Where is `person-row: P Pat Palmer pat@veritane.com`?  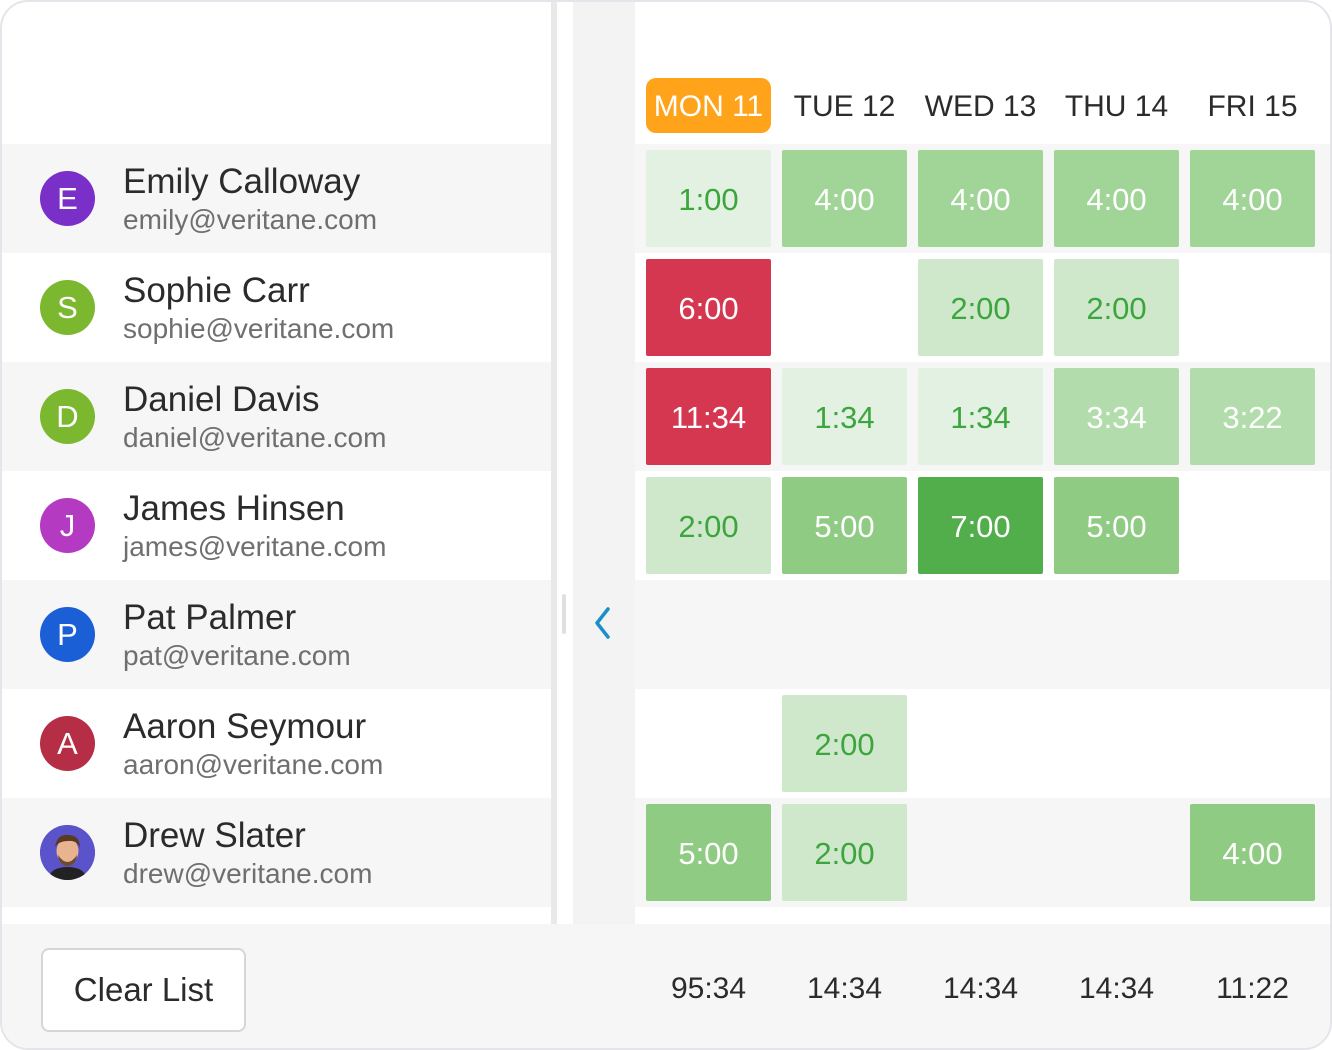 person-row: P Pat Palmer pat@veritane.com is located at coordinates (276, 634).